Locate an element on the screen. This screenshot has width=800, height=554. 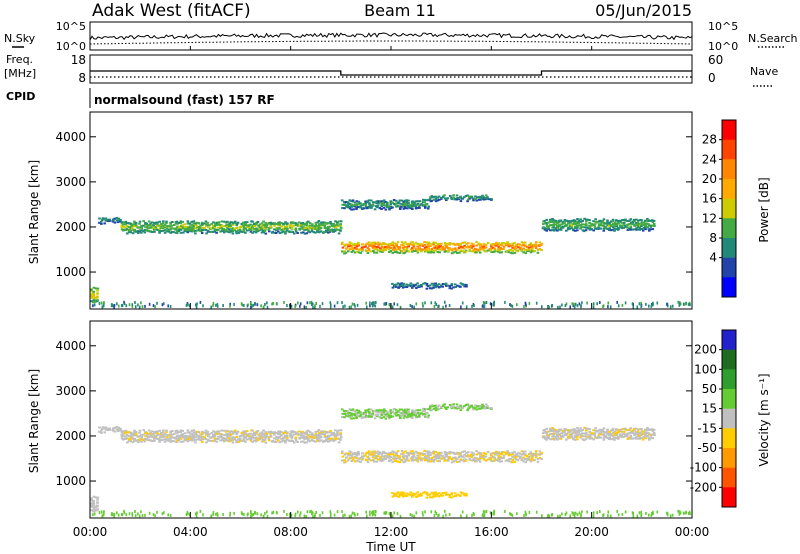
power-scale-swatch is located at coordinates (729, 287).